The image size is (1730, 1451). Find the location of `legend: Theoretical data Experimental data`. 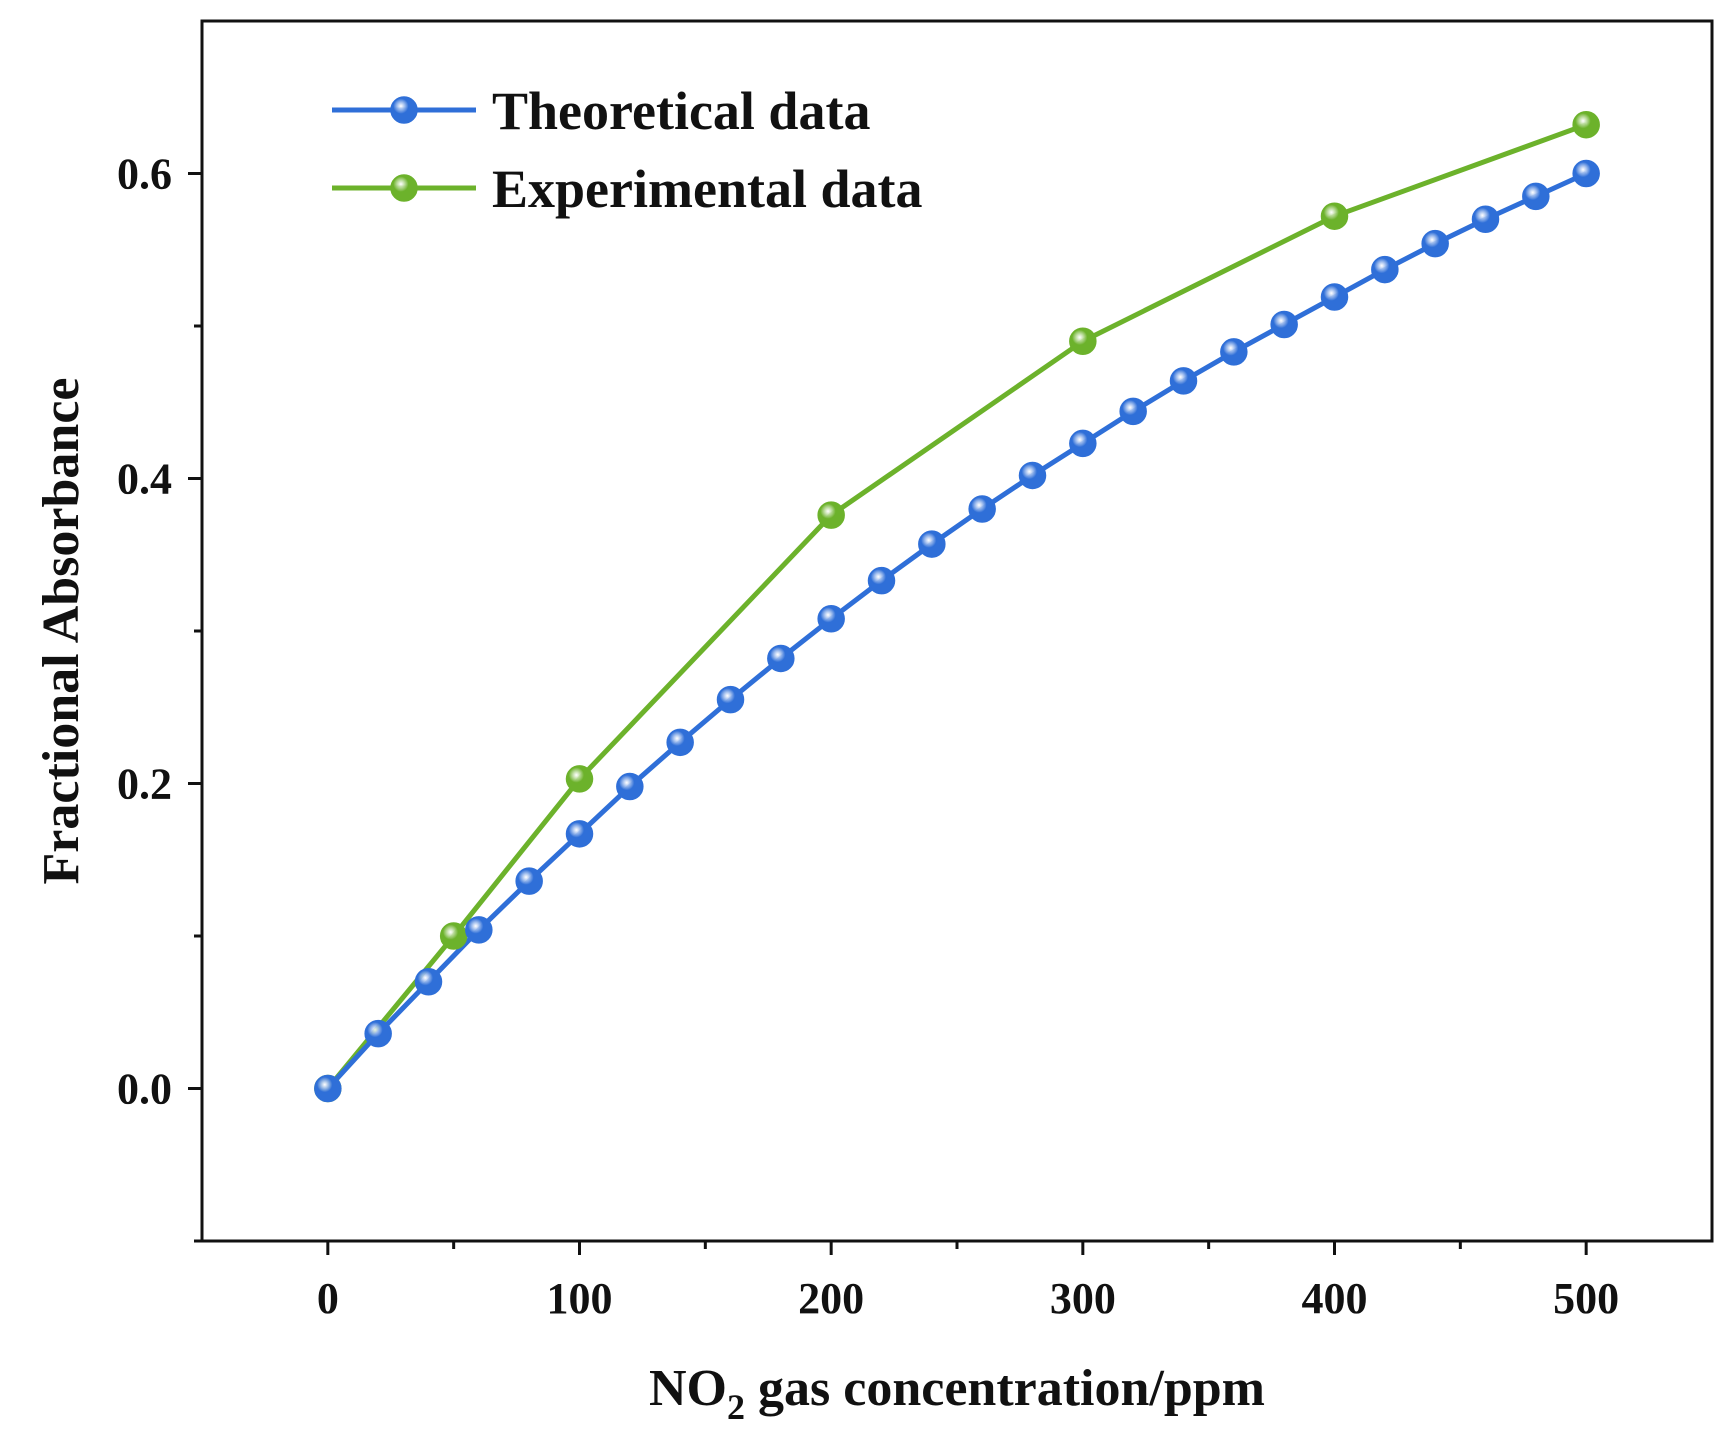

legend: Theoretical data Experimental data is located at coordinates (627, 150).